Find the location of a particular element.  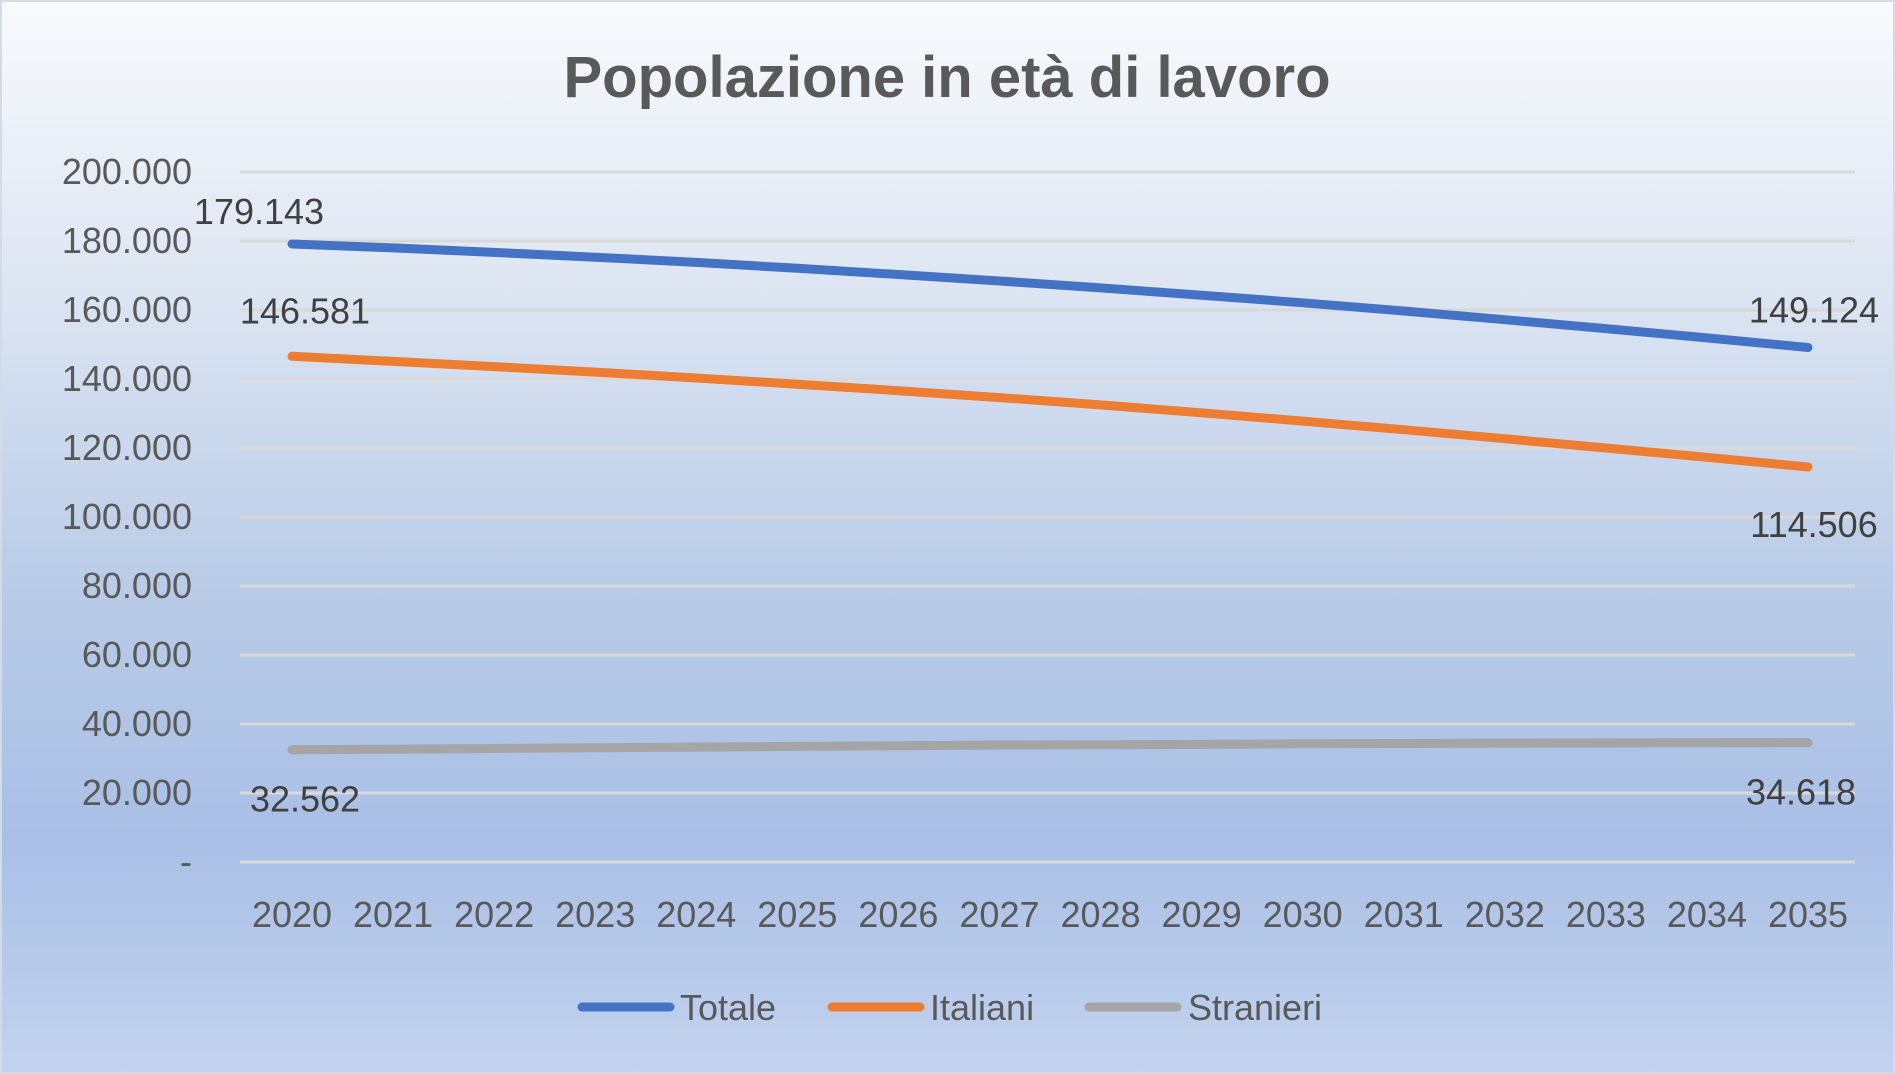

series-line-stranieri is located at coordinates (1050, 746).